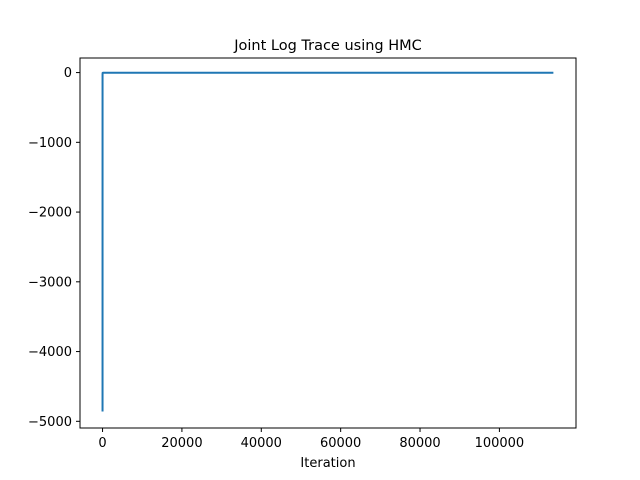 The width and height of the screenshot is (640, 480). What do you see at coordinates (419, 443) in the screenshot?
I see `x-tick-label: 80000` at bounding box center [419, 443].